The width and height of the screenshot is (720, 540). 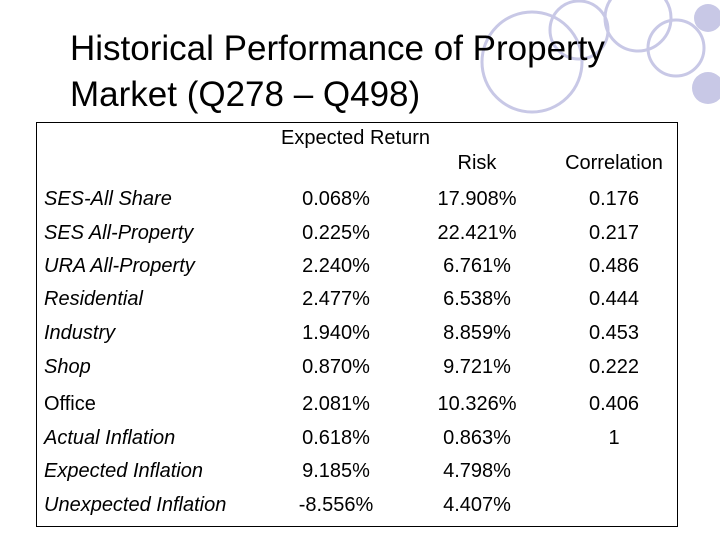 I want to click on cell-risk: 9.721%, so click(x=477, y=367).